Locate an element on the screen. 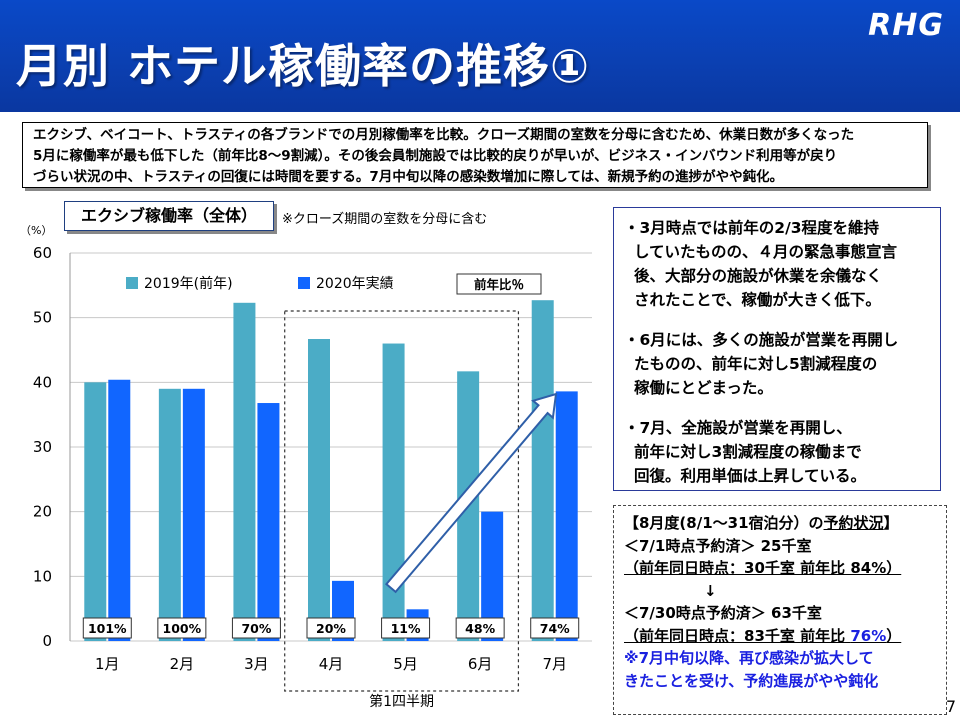 Image resolution: width=960 pixels, height=720 pixels. yoy-legend: 前年比％ is located at coordinates (499, 284).